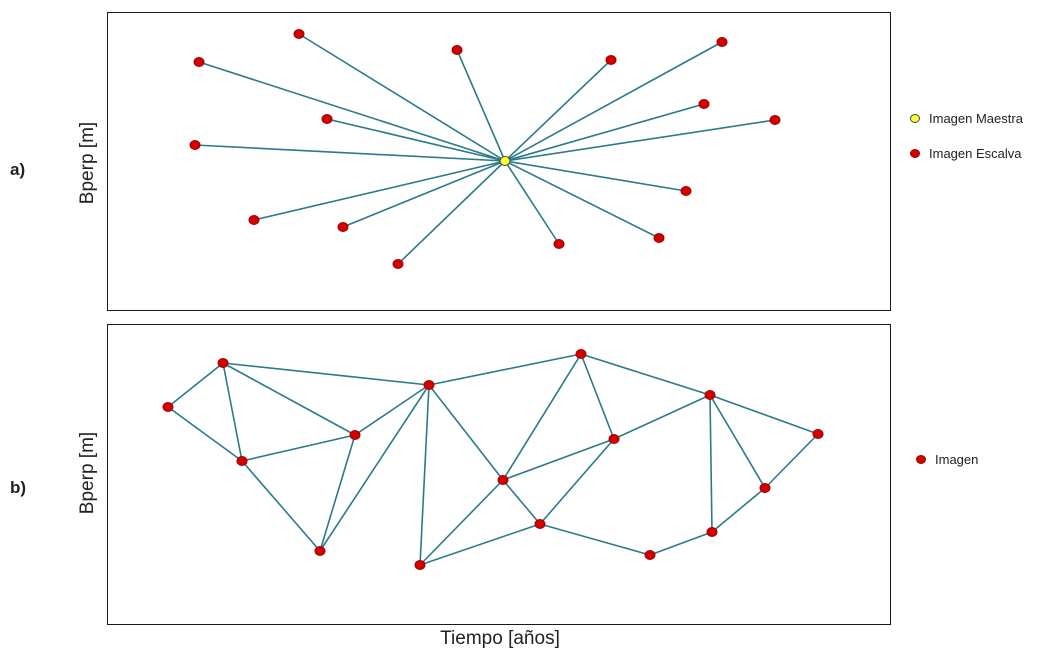 The image size is (1047, 655). I want to click on legend-image: Imagen, so click(947, 459).